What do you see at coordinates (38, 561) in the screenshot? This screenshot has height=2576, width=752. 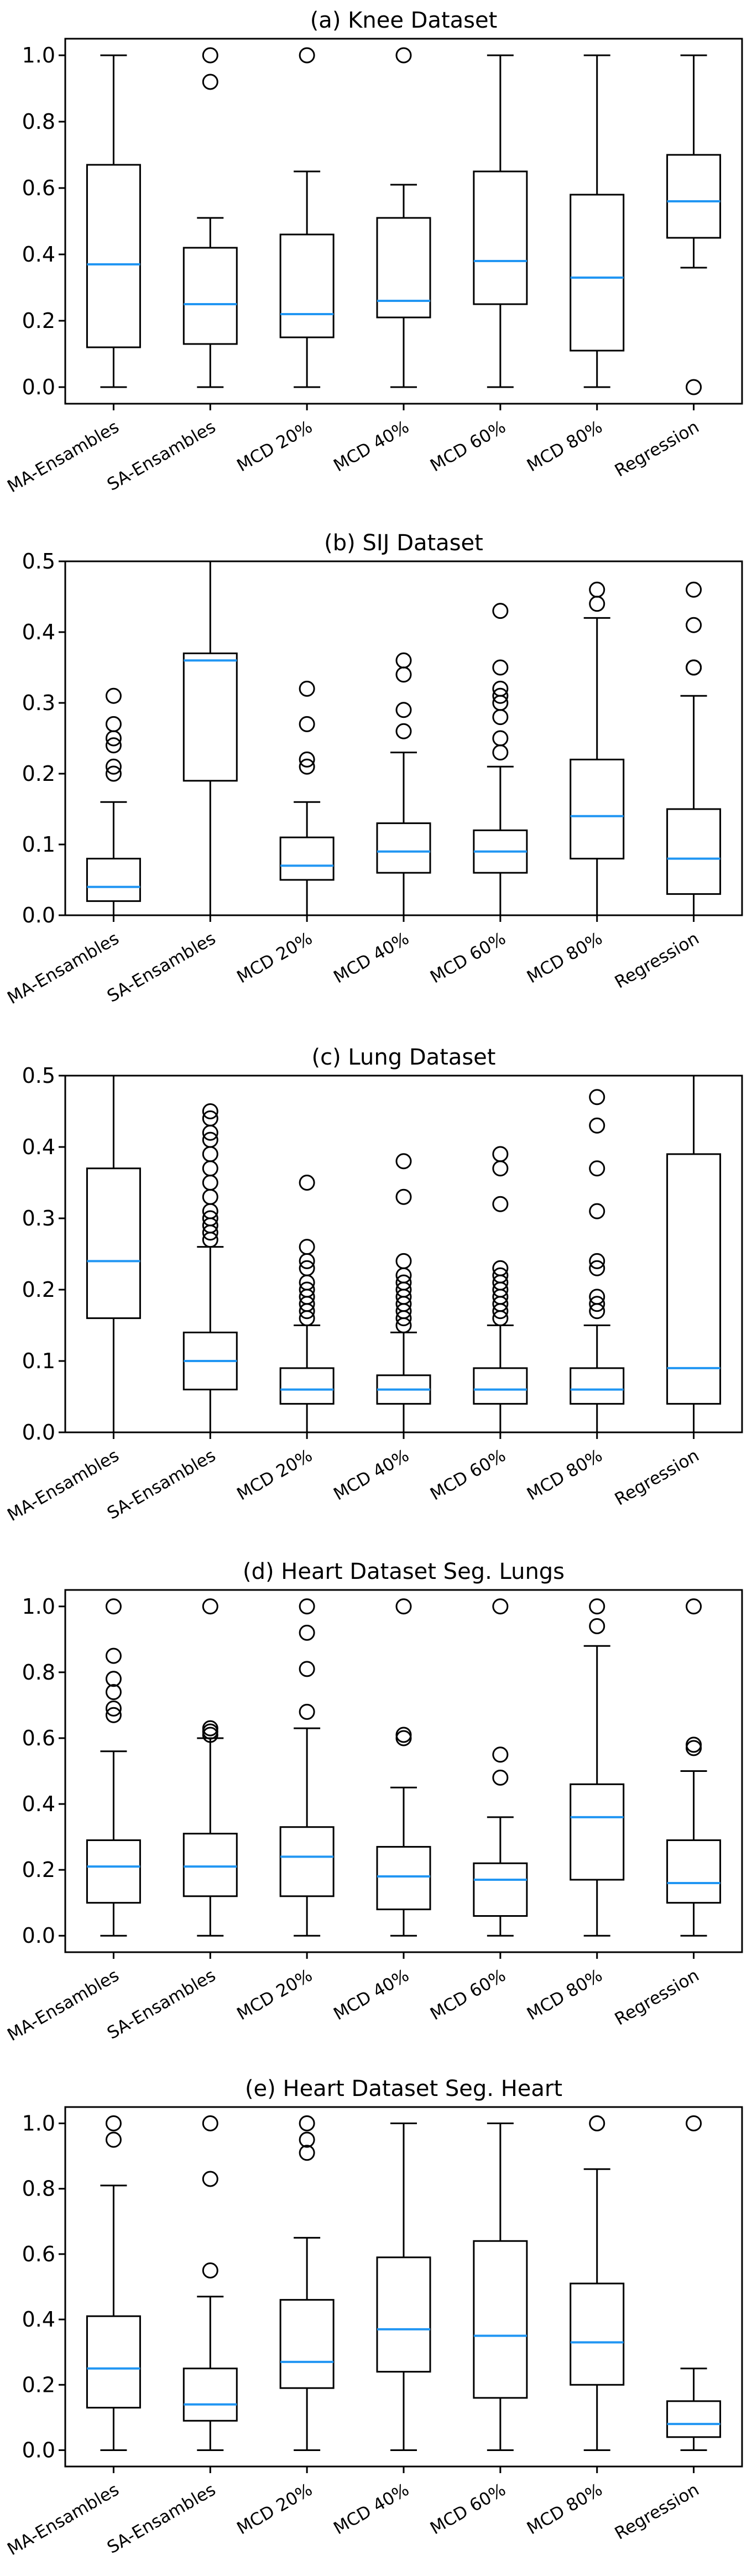 I see `y-tick-label: 0.5` at bounding box center [38, 561].